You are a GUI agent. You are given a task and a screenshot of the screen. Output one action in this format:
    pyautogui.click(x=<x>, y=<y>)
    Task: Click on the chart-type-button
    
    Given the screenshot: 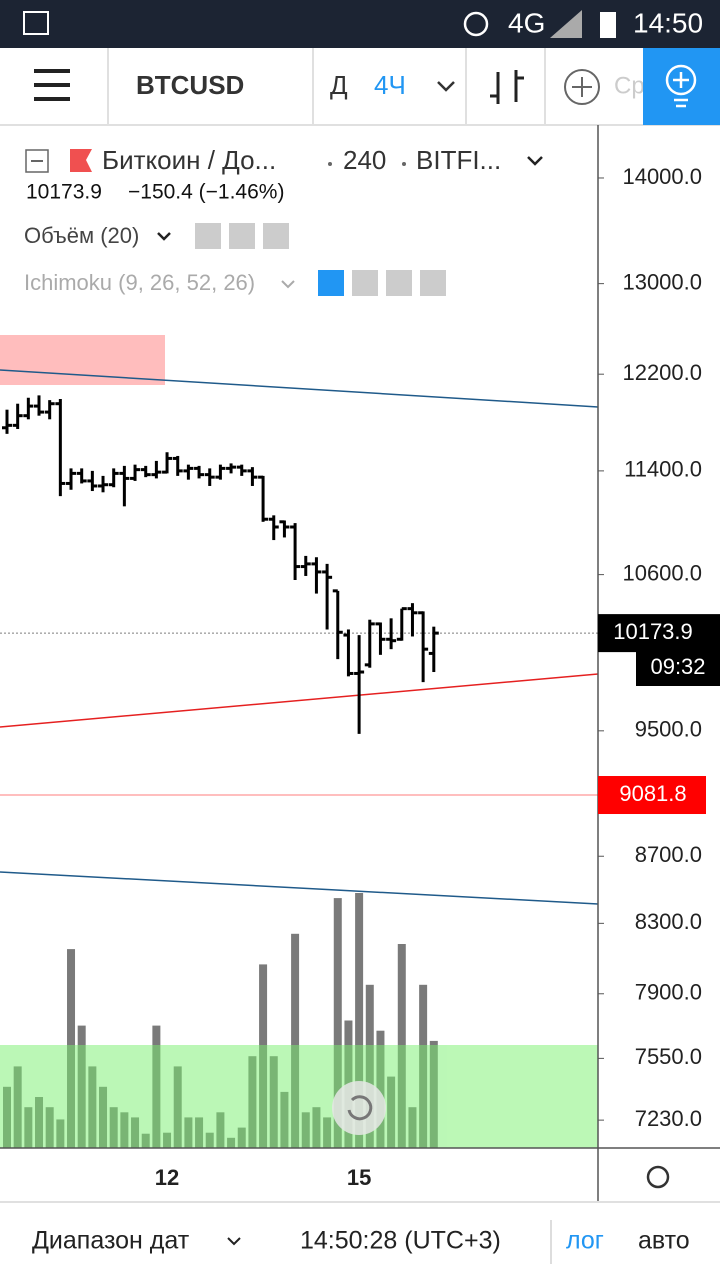 What is the action you would take?
    pyautogui.click(x=507, y=87)
    